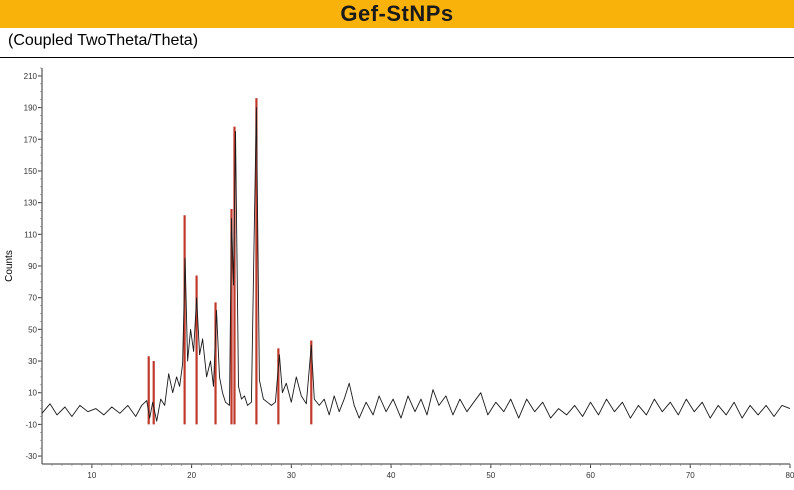 This screenshot has width=794, height=490. What do you see at coordinates (31, 456) in the screenshot?
I see `y-tick-label: -30` at bounding box center [31, 456].